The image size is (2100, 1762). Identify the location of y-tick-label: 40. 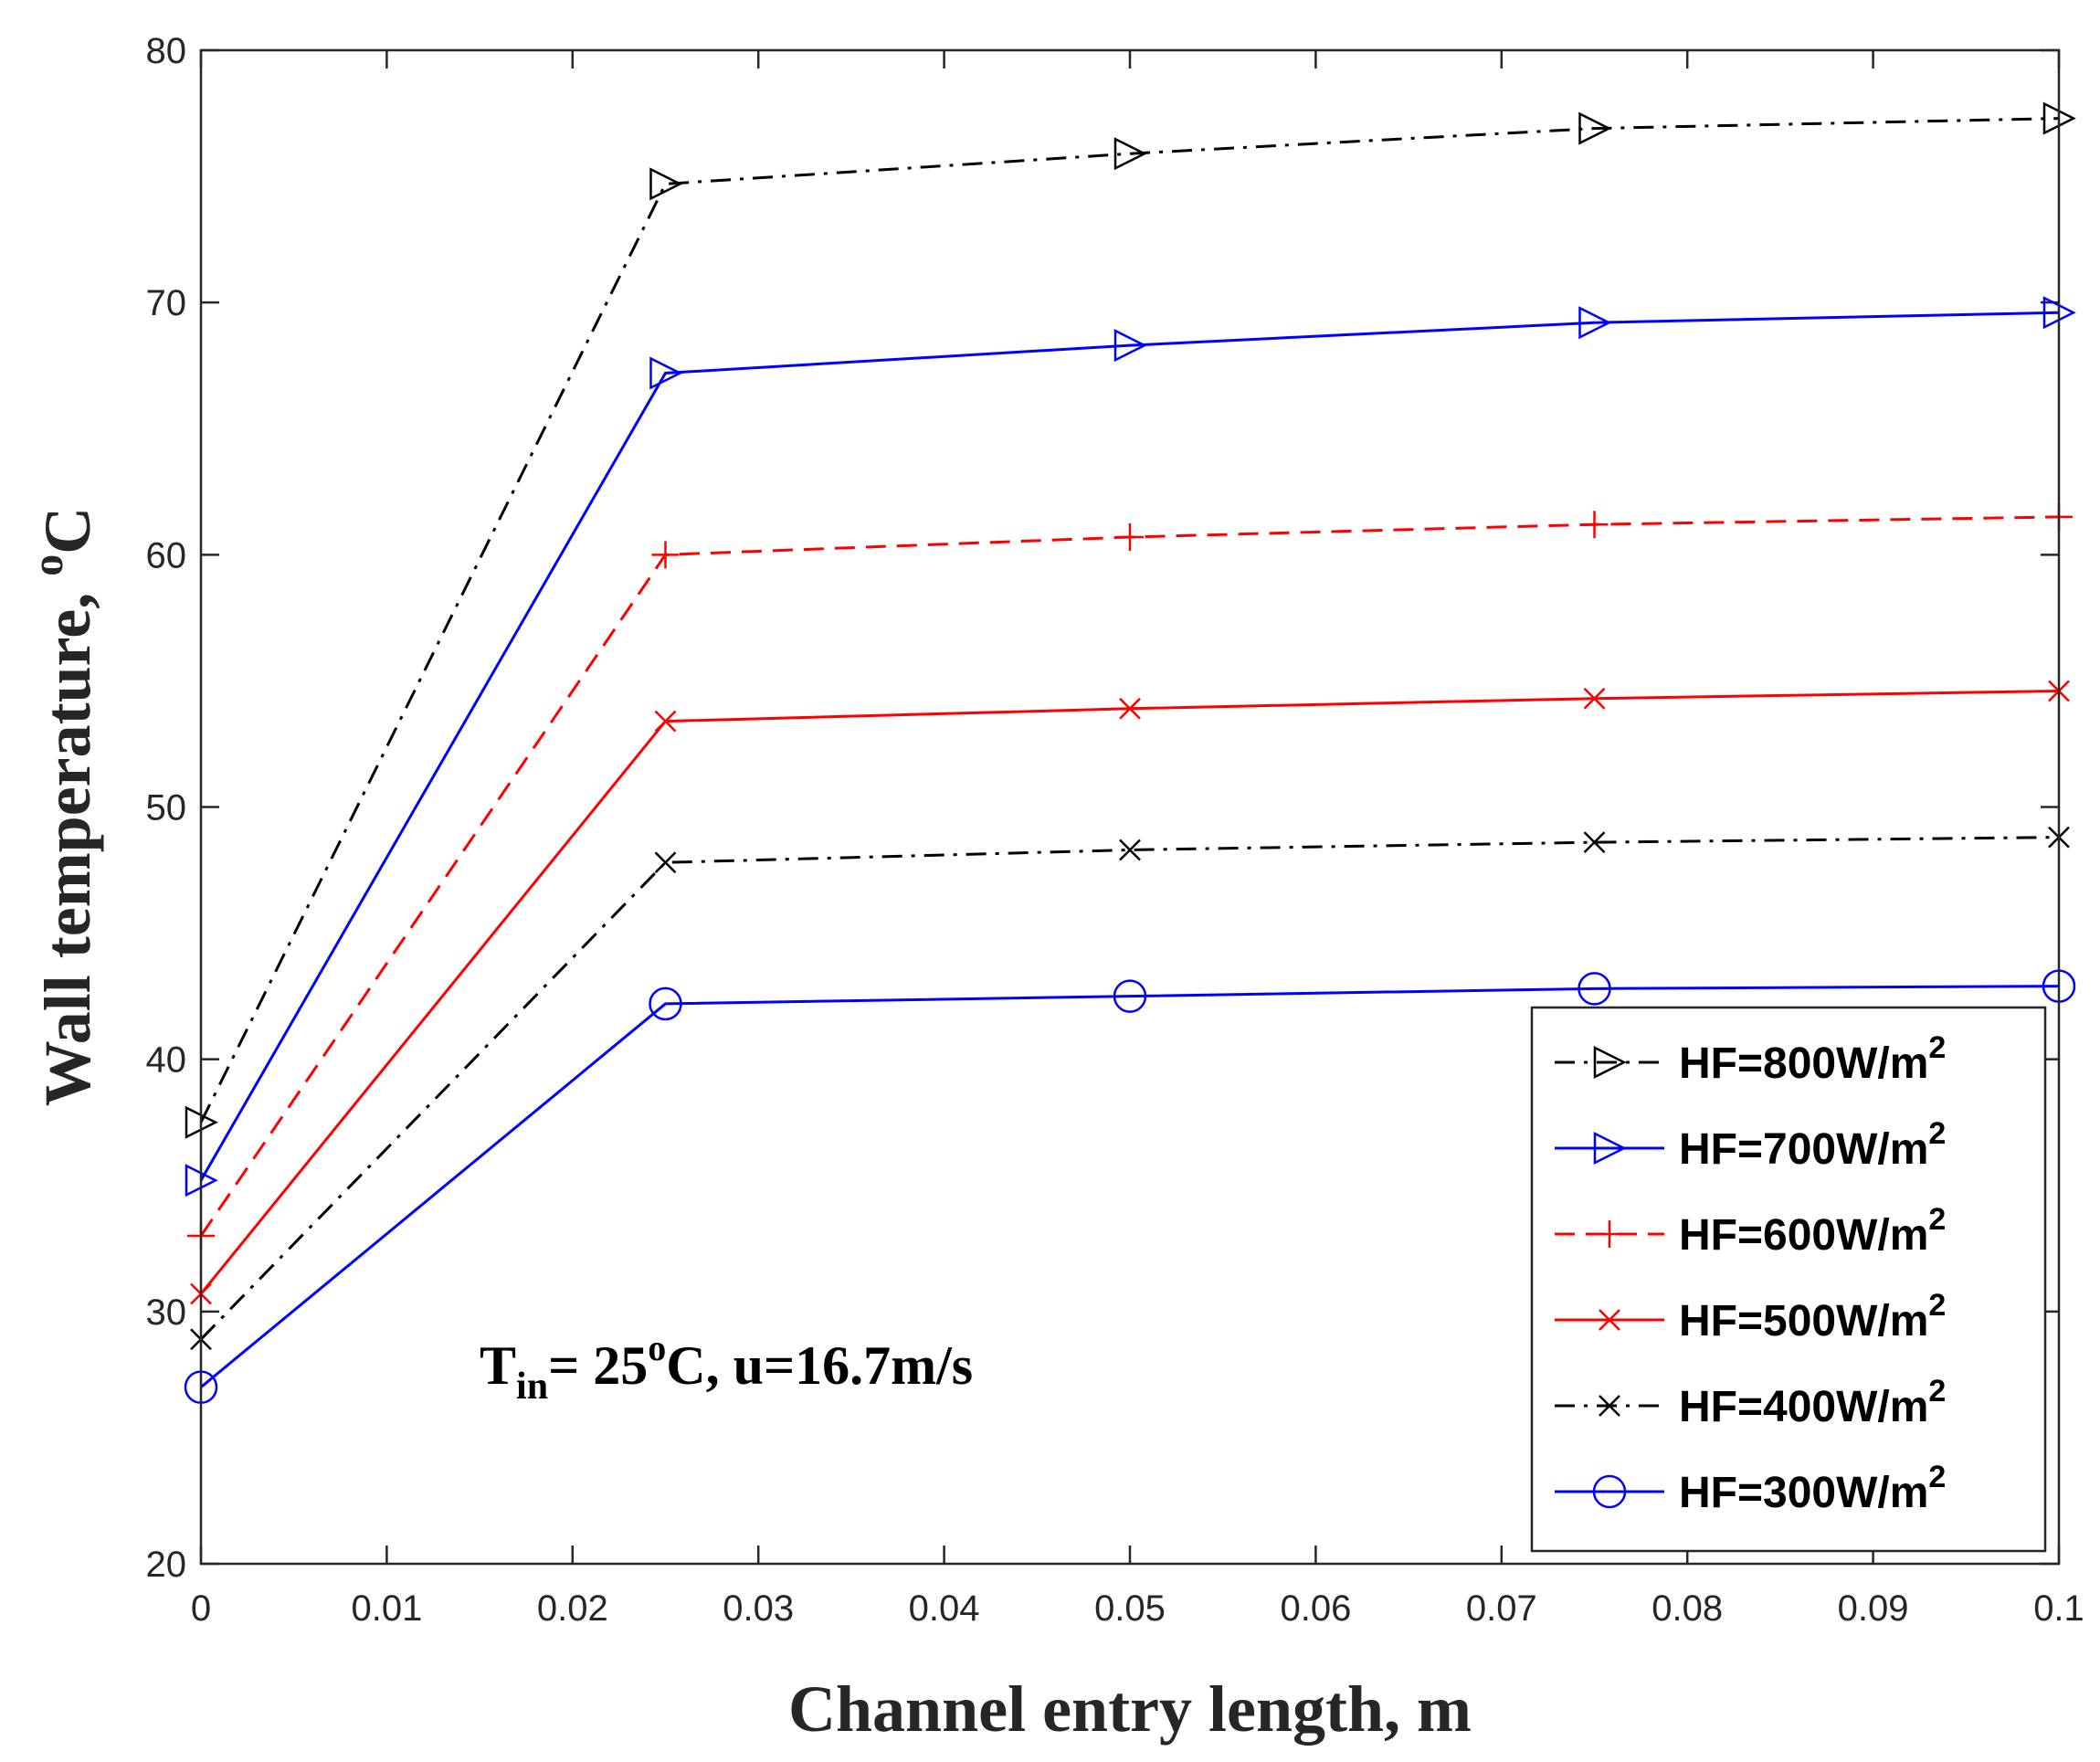
(167, 1061).